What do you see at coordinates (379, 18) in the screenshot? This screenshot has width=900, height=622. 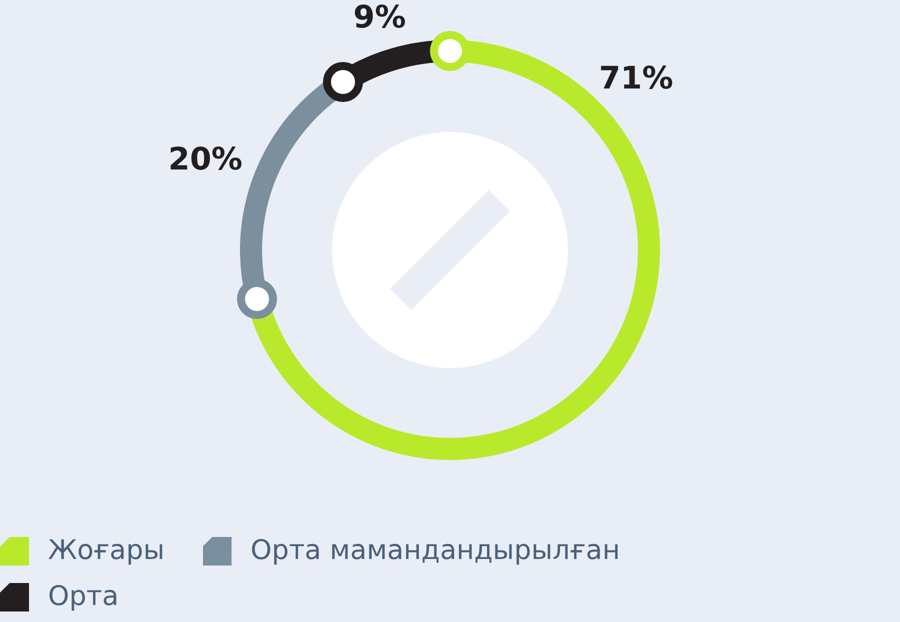 I see `data-label: 9%` at bounding box center [379, 18].